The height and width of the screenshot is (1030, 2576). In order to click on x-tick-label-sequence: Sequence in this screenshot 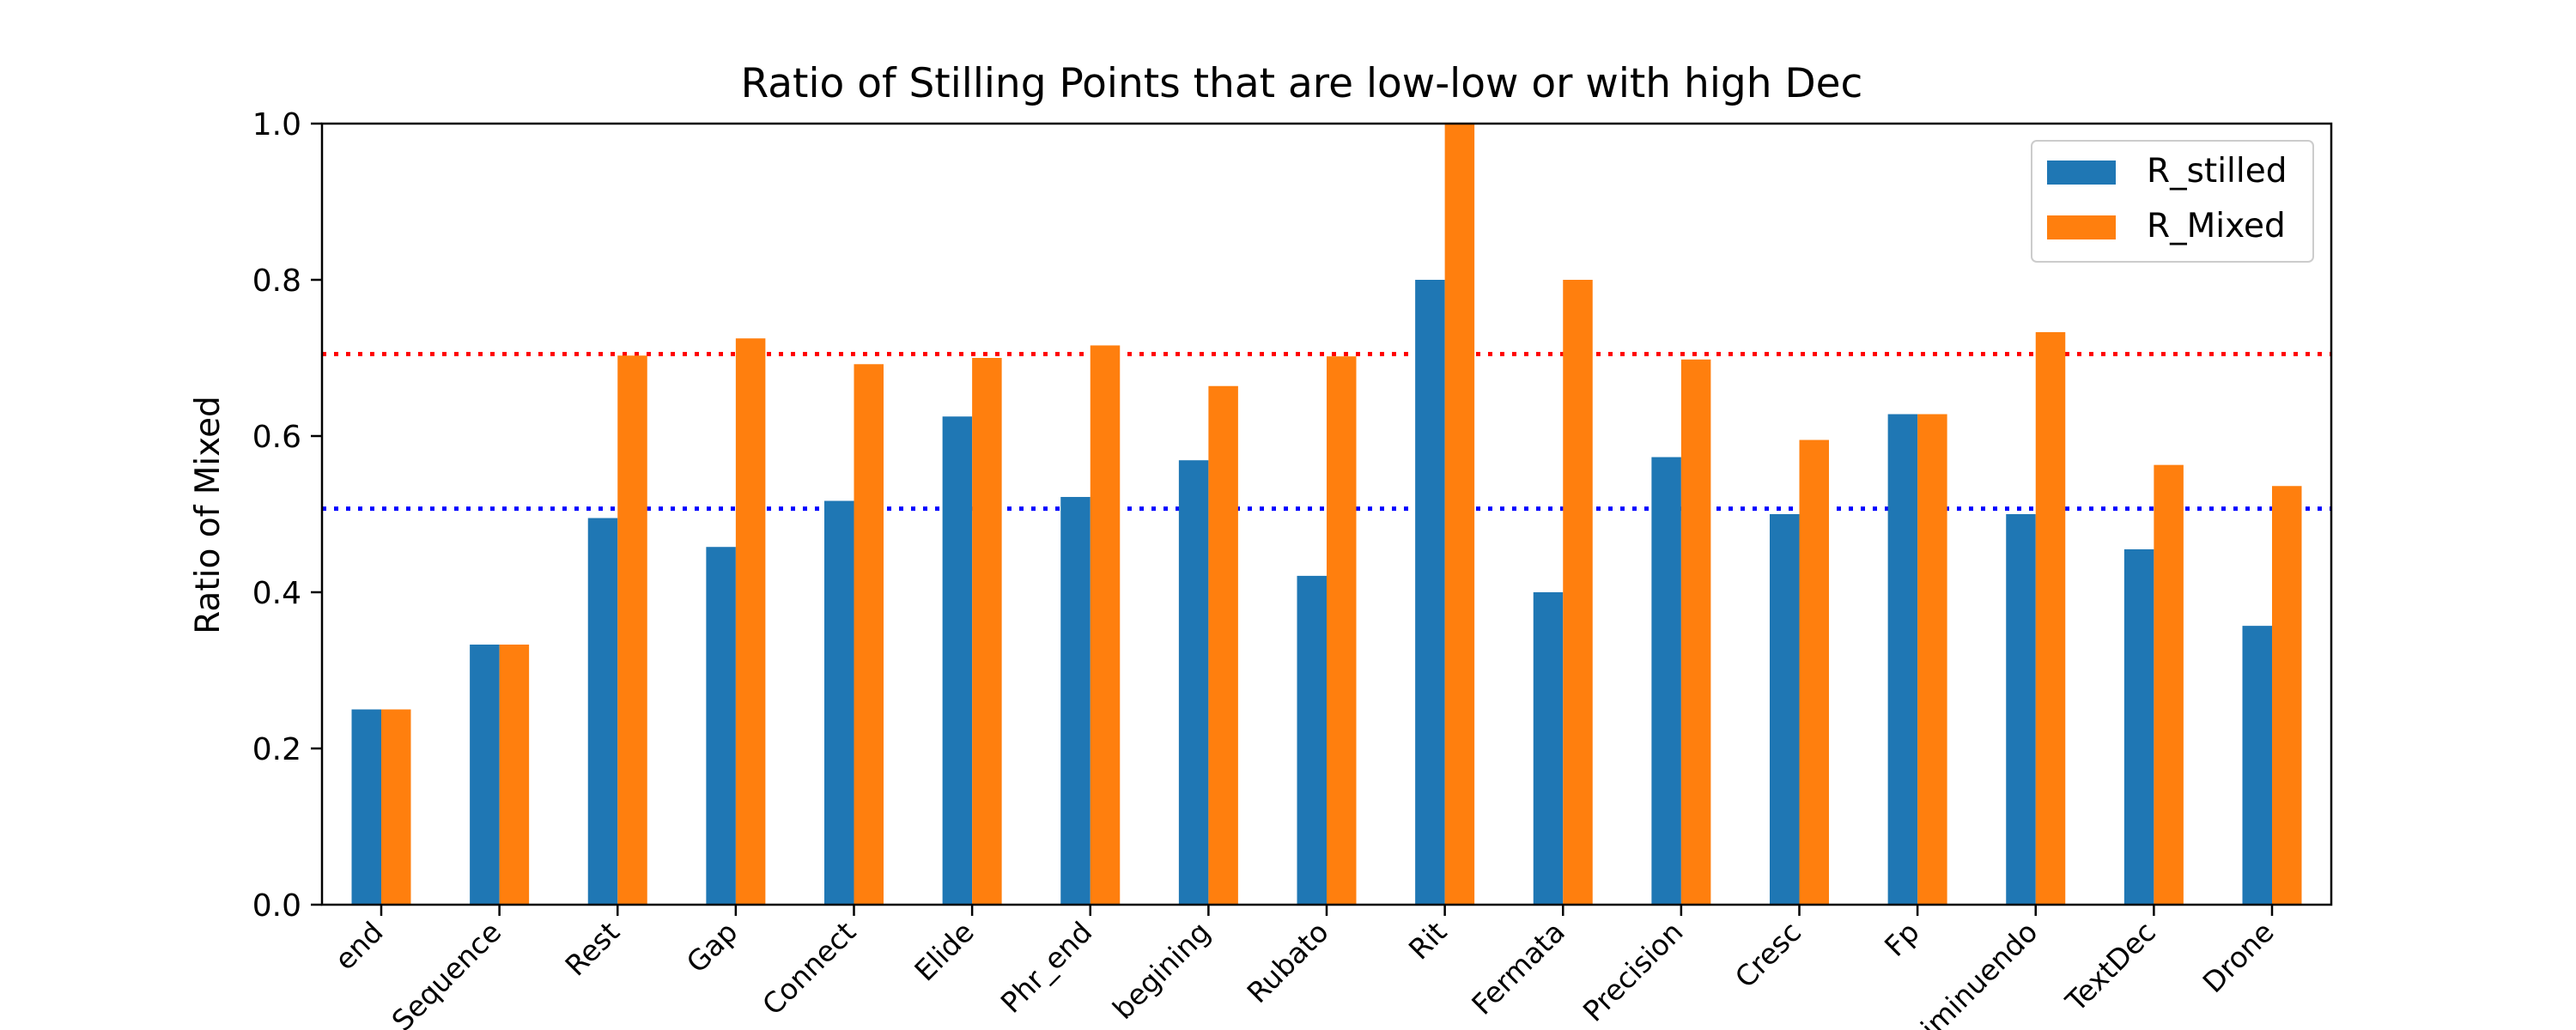, I will do `click(447, 972)`.